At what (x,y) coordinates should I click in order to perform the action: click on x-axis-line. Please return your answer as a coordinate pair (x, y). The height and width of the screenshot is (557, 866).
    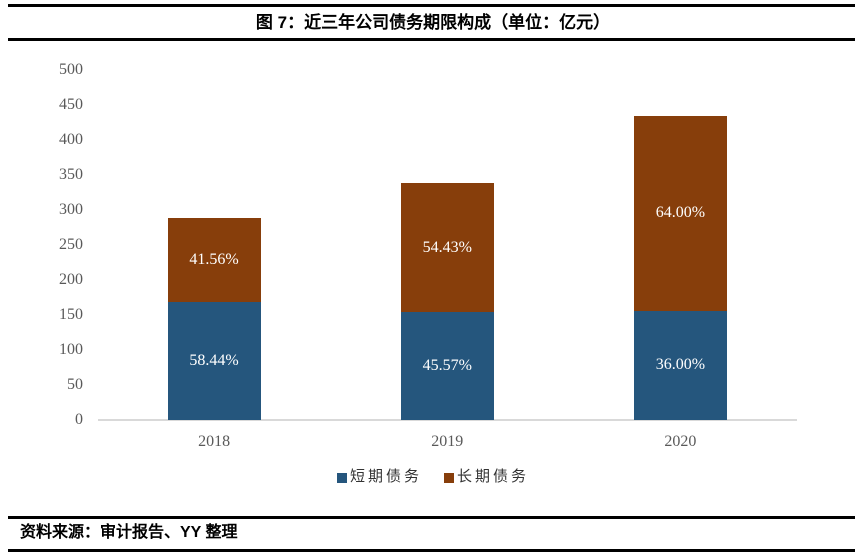
    Looking at the image, I should click on (447, 420).